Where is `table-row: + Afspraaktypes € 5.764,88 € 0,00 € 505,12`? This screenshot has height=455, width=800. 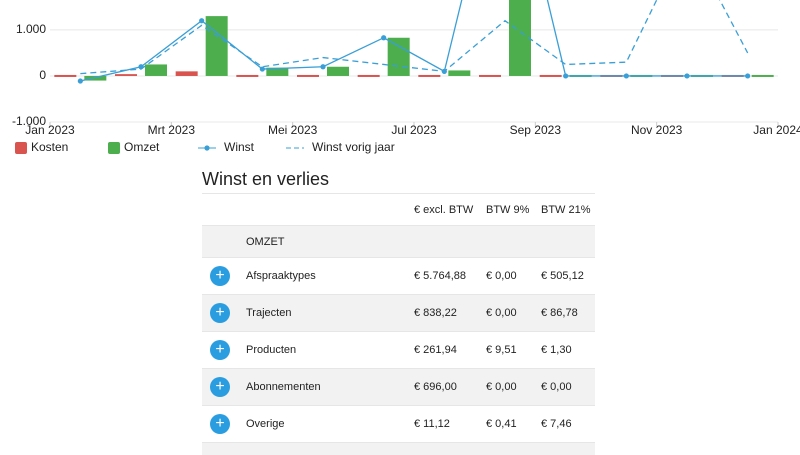 table-row: + Afspraaktypes € 5.764,88 € 0,00 € 505,12 is located at coordinates (398, 275).